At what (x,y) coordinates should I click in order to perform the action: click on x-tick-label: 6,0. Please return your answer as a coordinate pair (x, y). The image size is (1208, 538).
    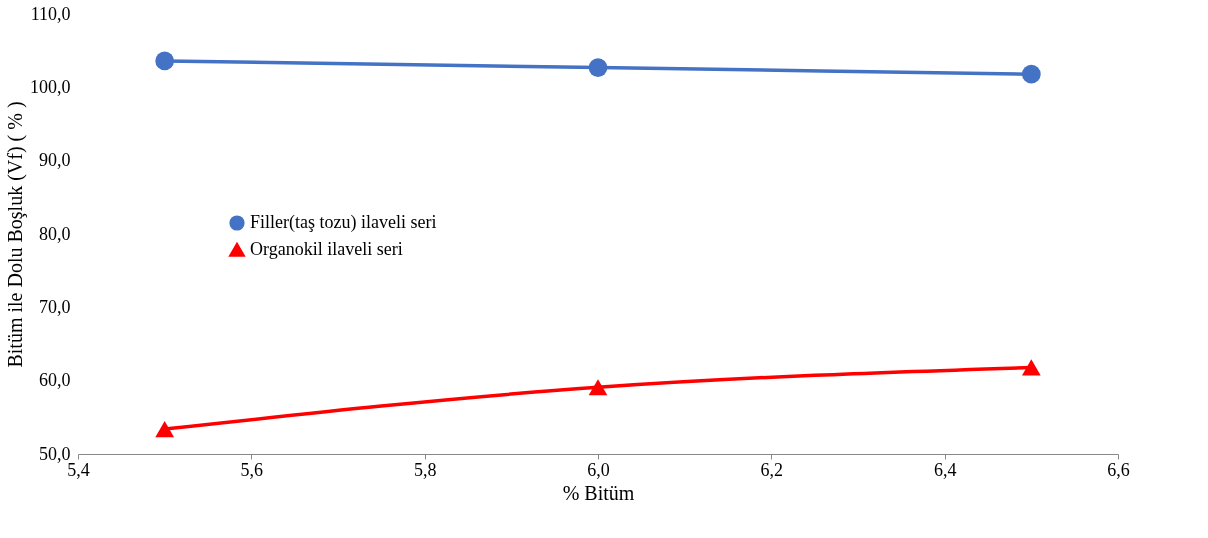
    Looking at the image, I should click on (598, 469).